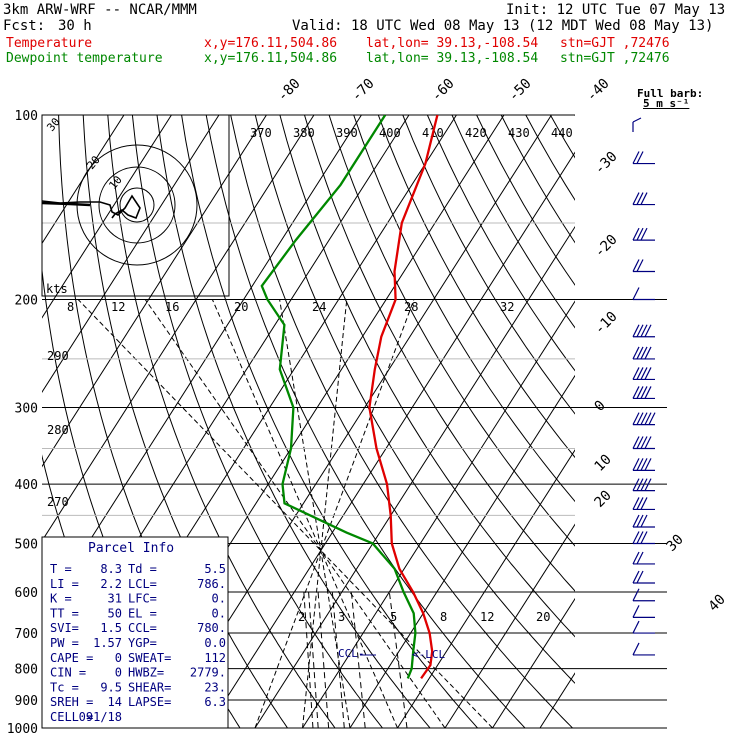 Image resolution: width=740 pixels, height=740 pixels. I want to click on parcel-key: CIN =, so click(68, 673).